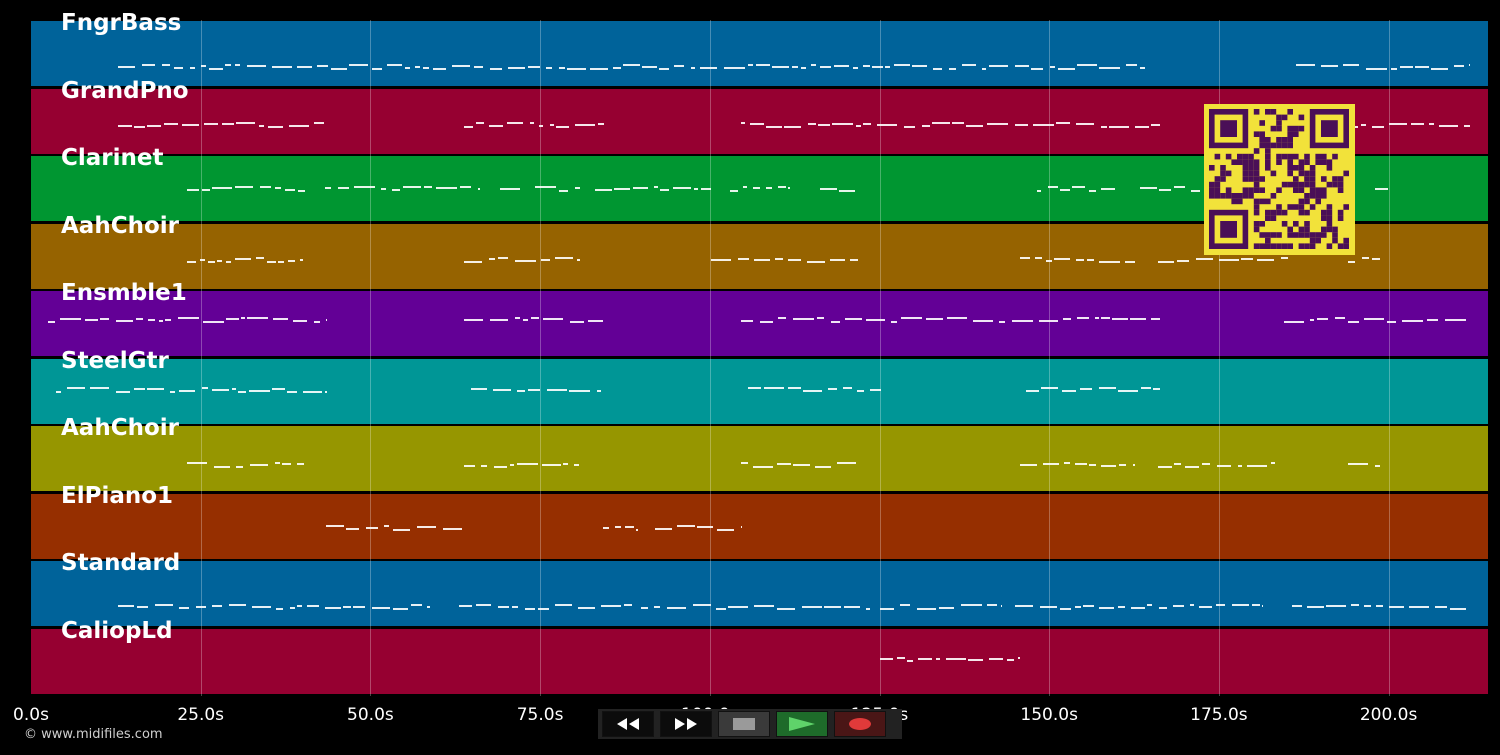 The image size is (1500, 755). I want to click on transport-controls, so click(750, 724).